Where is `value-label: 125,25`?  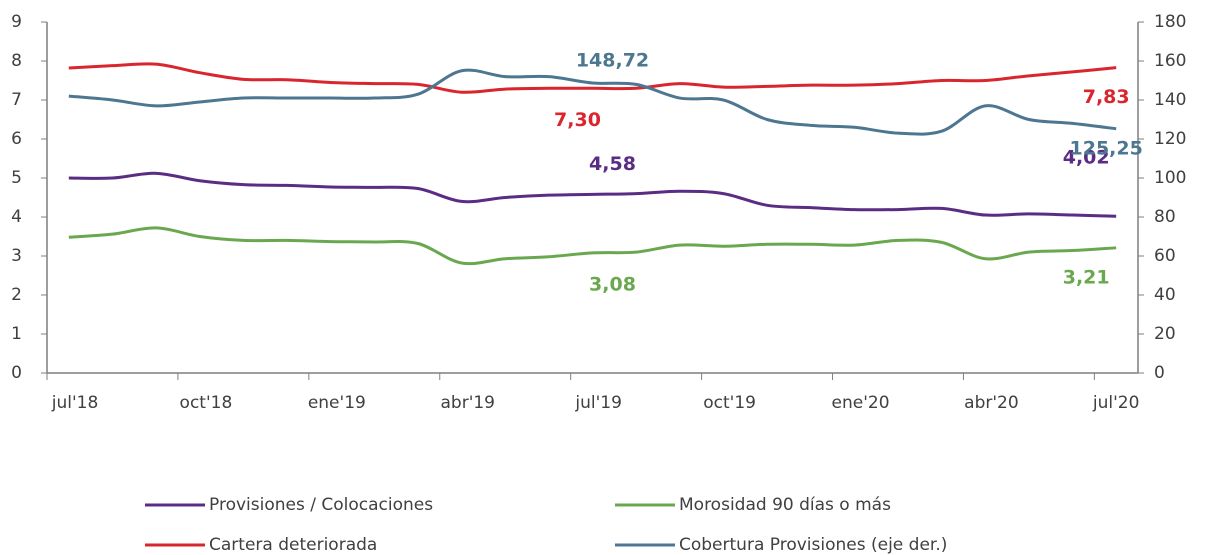
value-label: 125,25 is located at coordinates (1106, 148).